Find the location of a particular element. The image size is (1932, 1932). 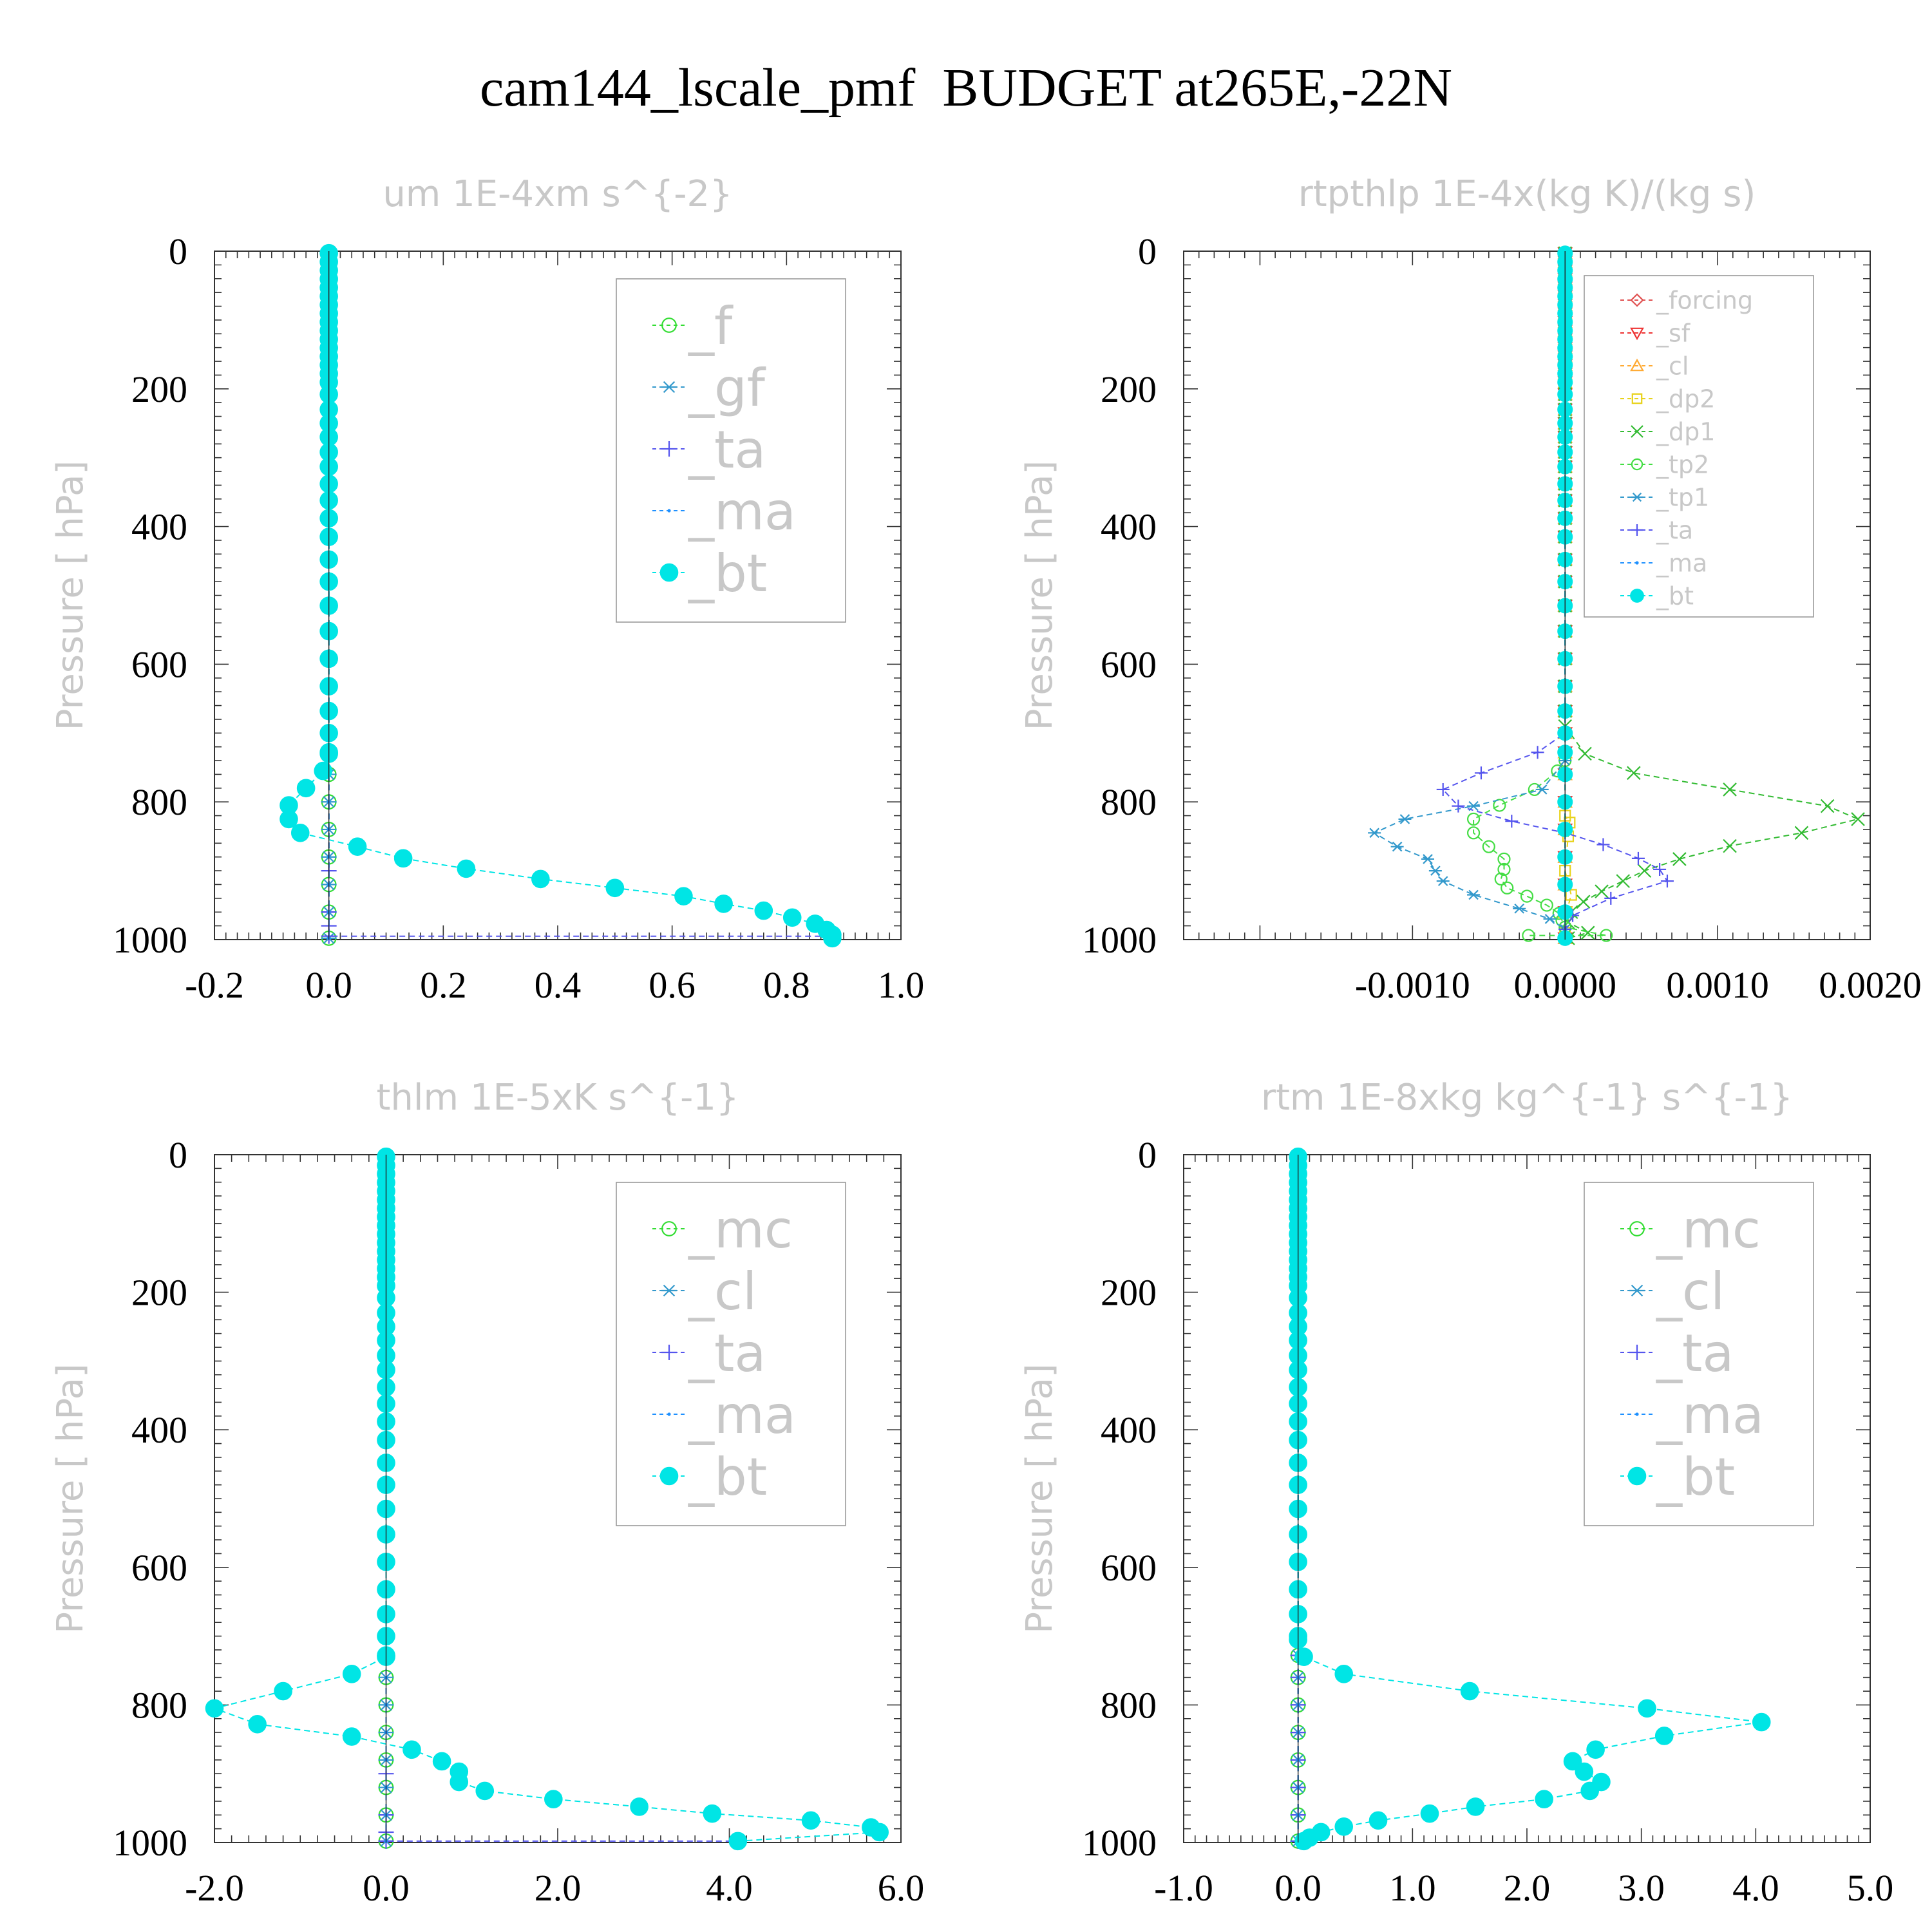

legend: _forcing _sf _cl _dp2 _dp1 _tp2 _tp1 _ta _ma _bt is located at coordinates (1699, 447).